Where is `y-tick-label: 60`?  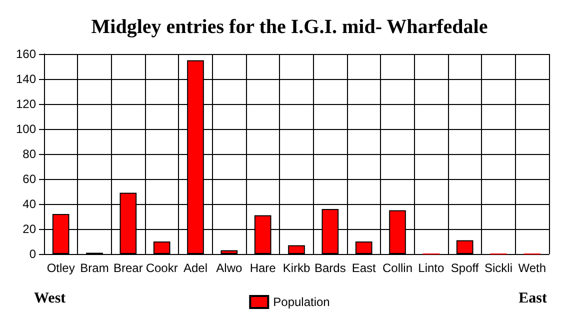 y-tick-label: 60 is located at coordinates (29, 179).